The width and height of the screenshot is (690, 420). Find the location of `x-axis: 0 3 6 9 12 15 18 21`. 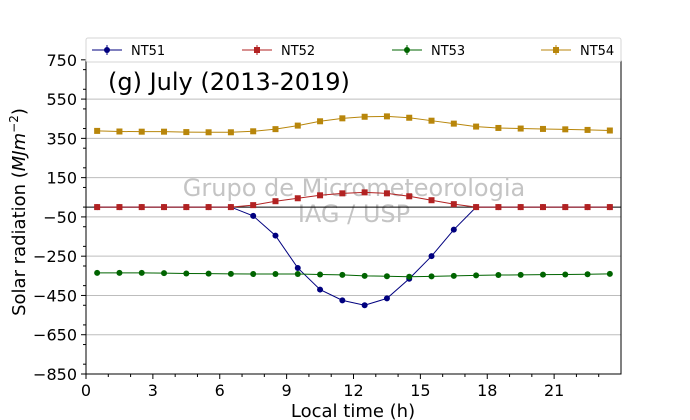

x-axis: 0 3 6 9 12 15 18 21 is located at coordinates (340, 387).